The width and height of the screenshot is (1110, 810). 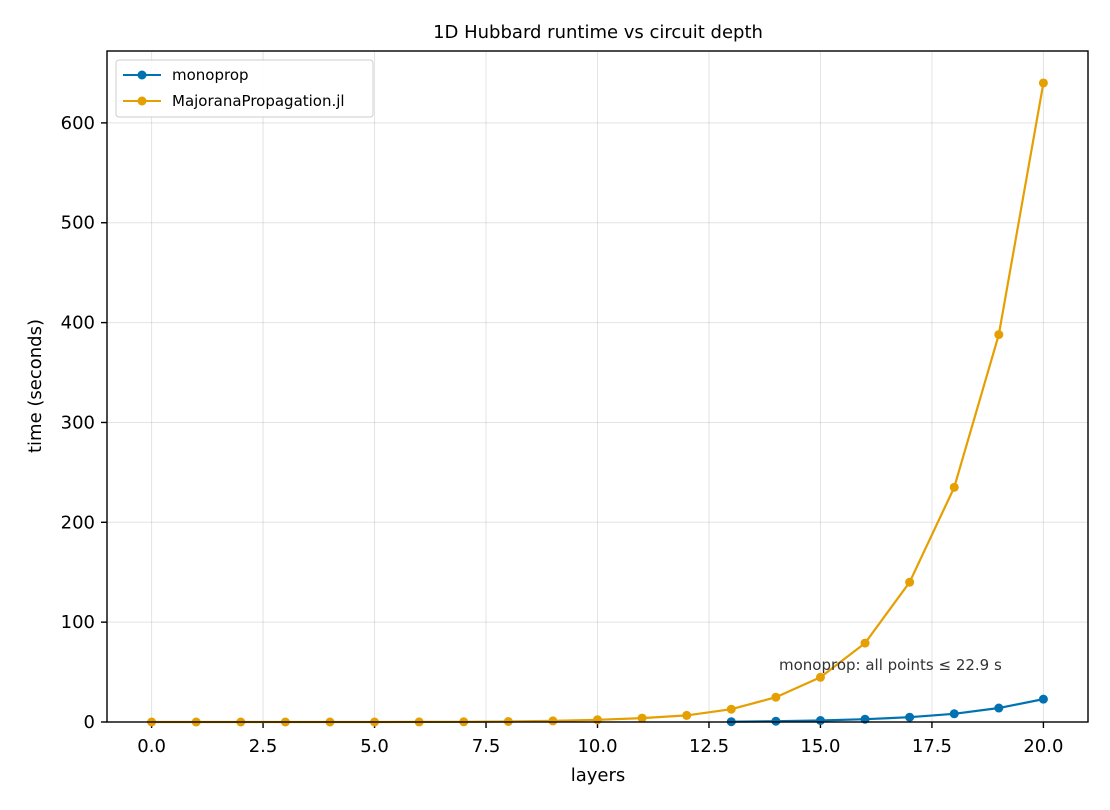 What do you see at coordinates (35, 386) in the screenshot?
I see `y-axis-label: time (seconds)` at bounding box center [35, 386].